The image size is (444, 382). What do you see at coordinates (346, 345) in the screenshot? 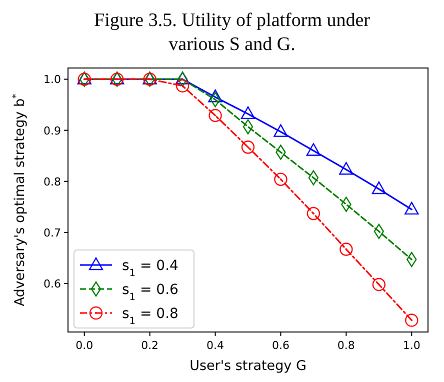
I see `x-tick-label: 0.8` at bounding box center [346, 345].